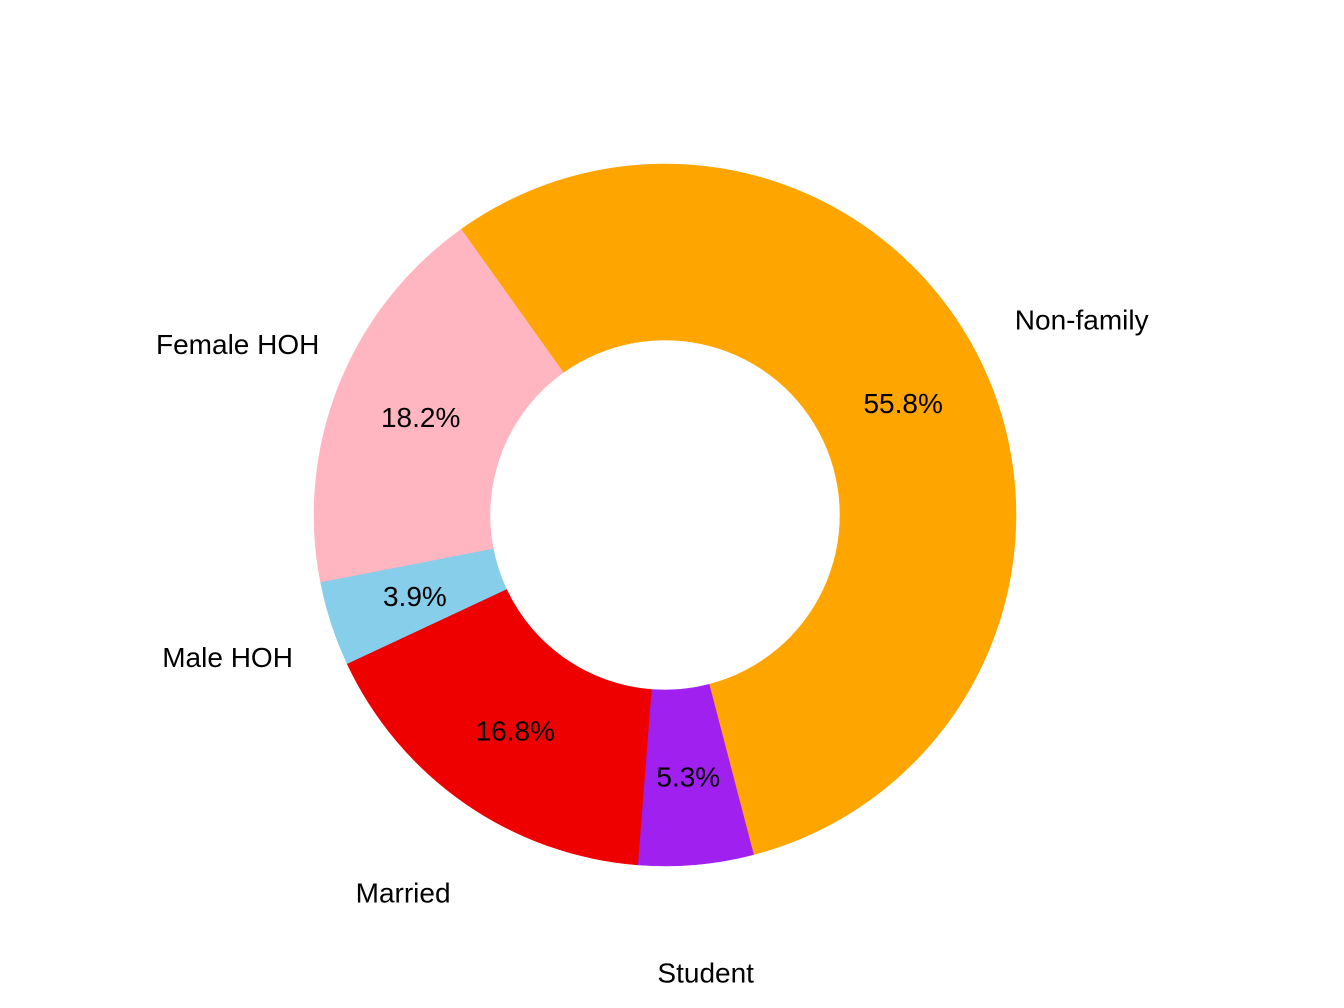 This screenshot has height=1008, width=1344. Describe the element at coordinates (237, 344) in the screenshot. I see `category-label-female-hoh: Female HOH` at that location.